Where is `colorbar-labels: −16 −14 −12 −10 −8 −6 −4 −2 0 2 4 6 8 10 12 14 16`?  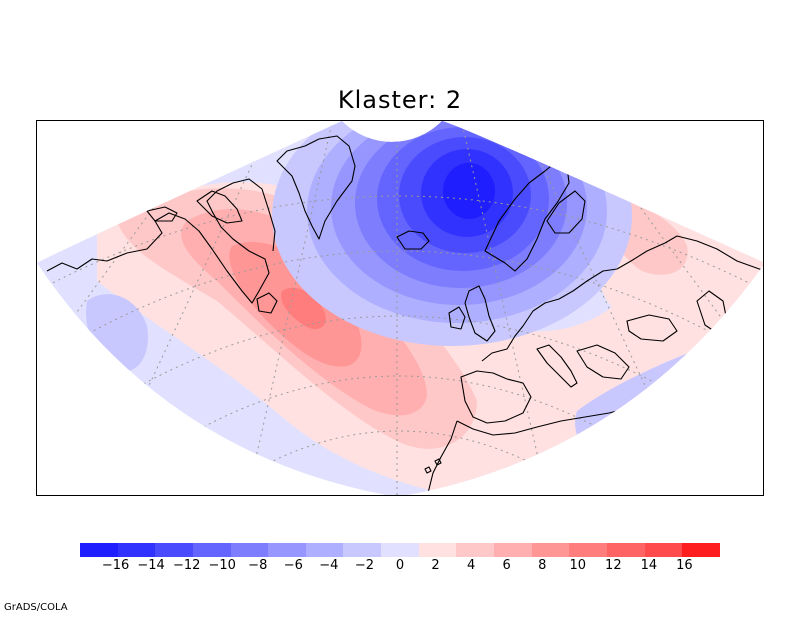
colorbar-labels: −16 −14 −12 −10 −8 −6 −4 −2 0 2 4 6 8 10 12 14 16 is located at coordinates (400, 567).